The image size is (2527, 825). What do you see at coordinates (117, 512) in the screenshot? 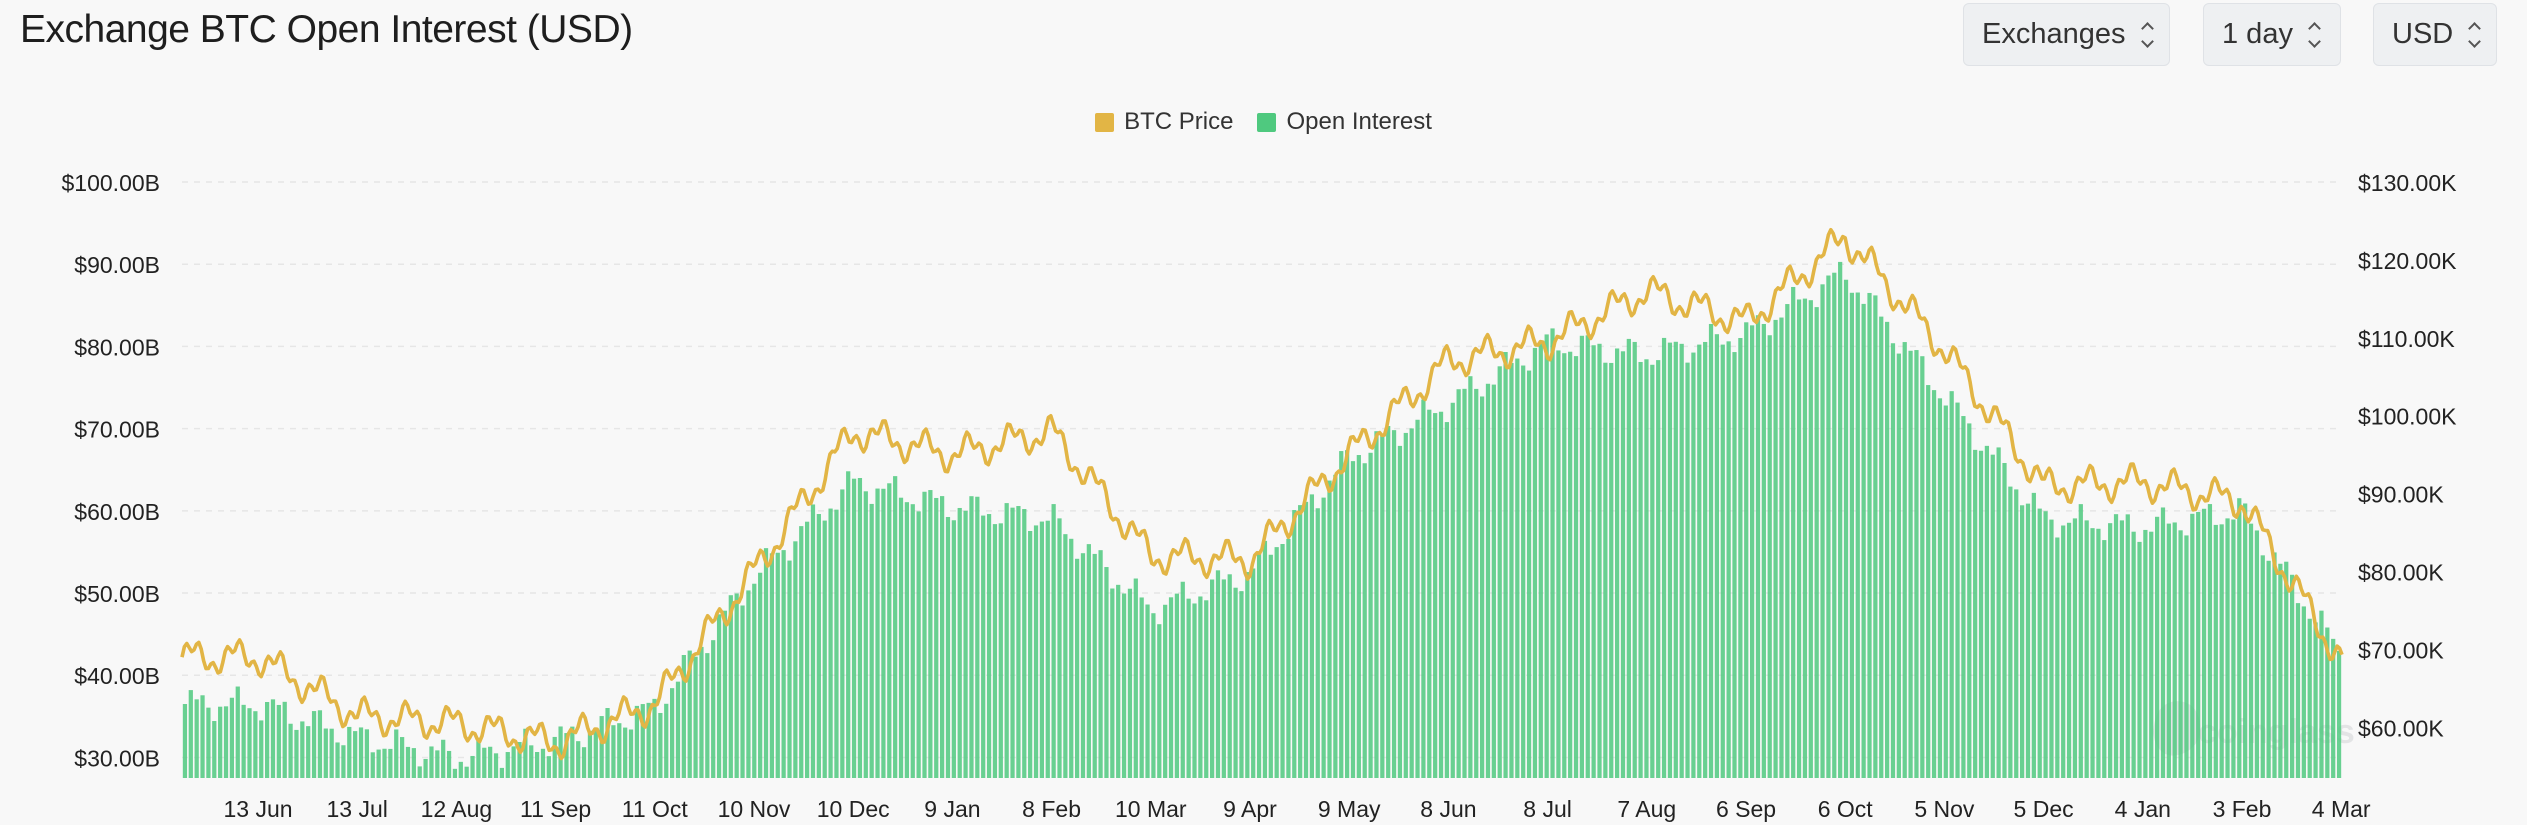
I see `left-axis-label: $60.00B` at bounding box center [117, 512].